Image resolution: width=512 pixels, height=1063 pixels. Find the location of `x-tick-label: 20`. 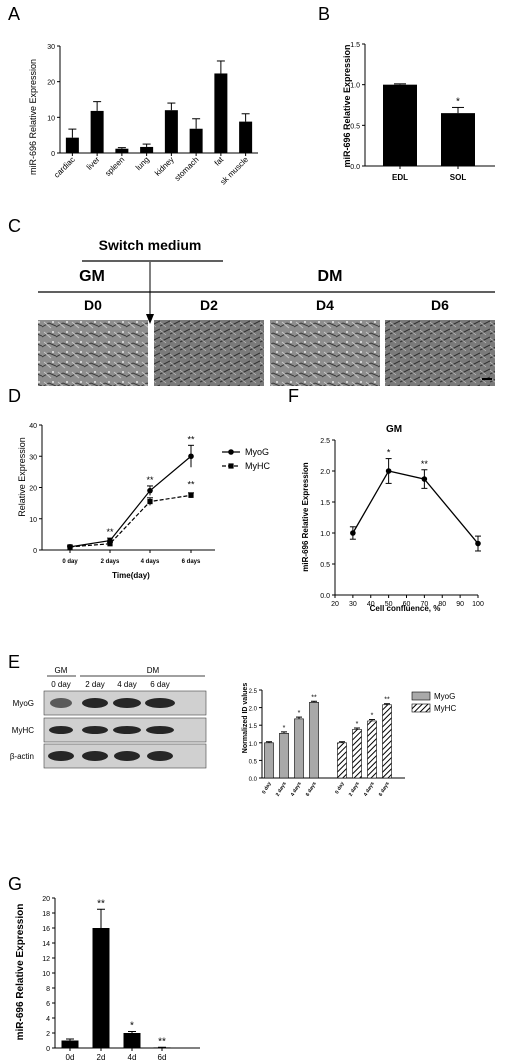

x-tick-label: 20 is located at coordinates (335, 604).